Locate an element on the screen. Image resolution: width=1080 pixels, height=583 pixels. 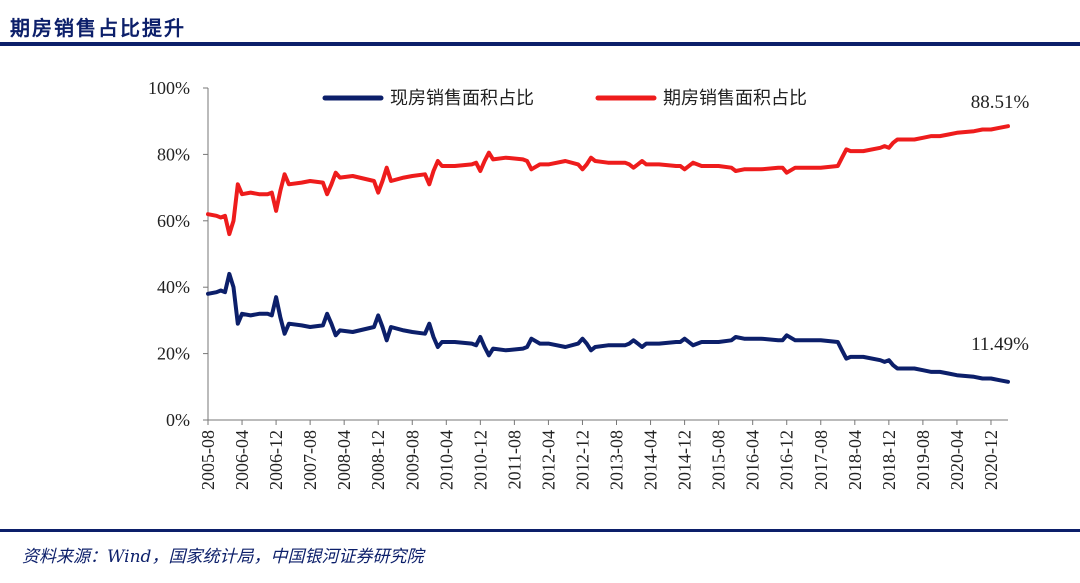
x-tick-label: 2006-04 is located at coordinates (242, 460).